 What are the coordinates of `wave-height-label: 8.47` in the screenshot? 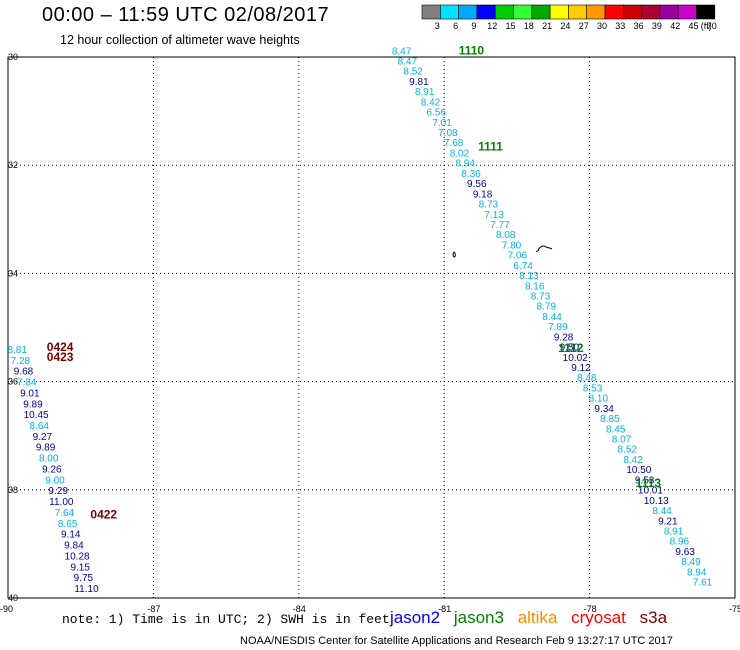 It's located at (402, 51).